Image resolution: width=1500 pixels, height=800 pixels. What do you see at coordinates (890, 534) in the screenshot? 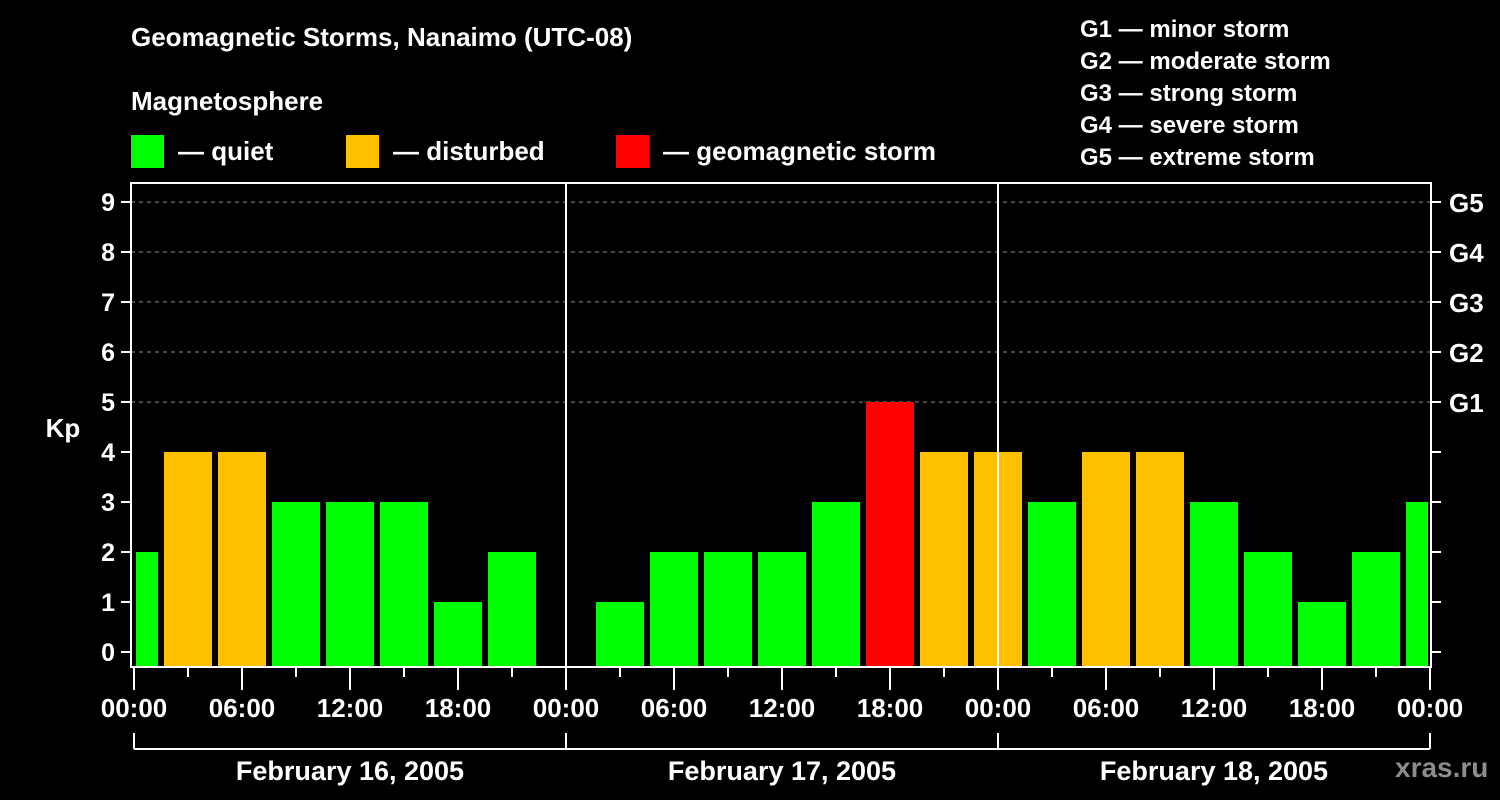
I see `kp-bar-storm` at bounding box center [890, 534].